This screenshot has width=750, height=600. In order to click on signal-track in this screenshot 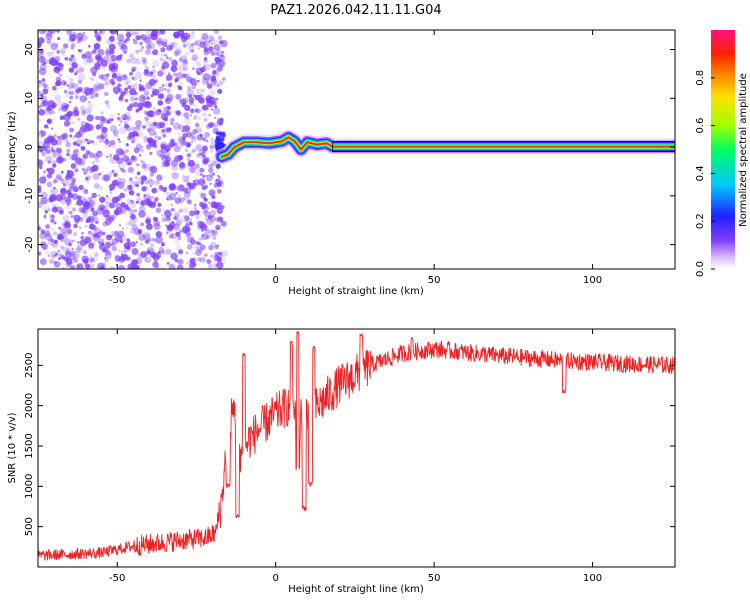, I will do `click(444, 147)`.